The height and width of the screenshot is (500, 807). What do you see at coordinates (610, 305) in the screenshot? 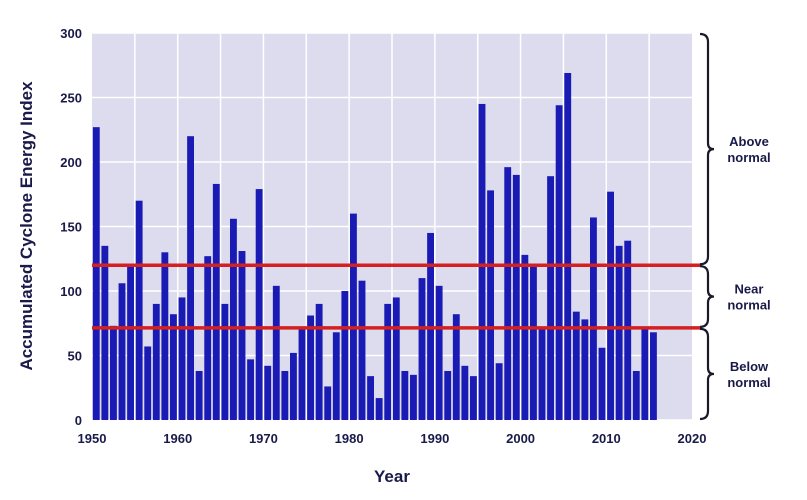
I see `bar-2010` at bounding box center [610, 305].